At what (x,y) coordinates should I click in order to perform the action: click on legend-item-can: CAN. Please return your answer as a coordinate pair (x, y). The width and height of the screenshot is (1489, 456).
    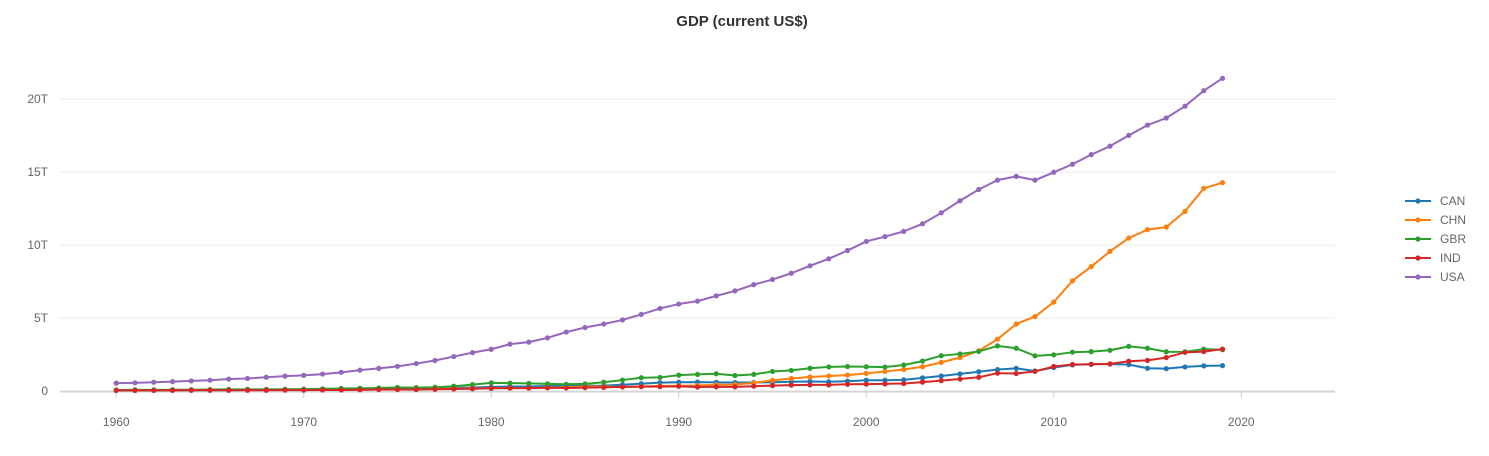
    Looking at the image, I should click on (1435, 201).